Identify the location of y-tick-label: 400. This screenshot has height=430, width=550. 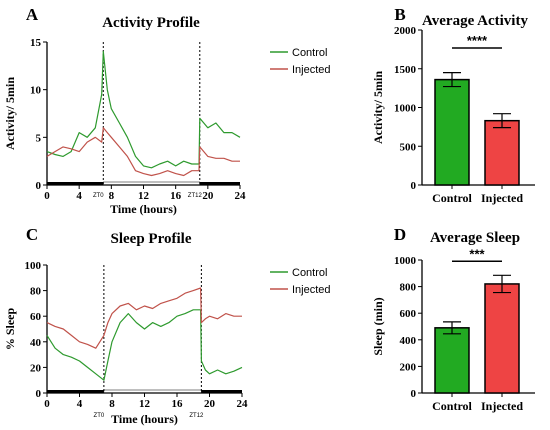
(408, 341).